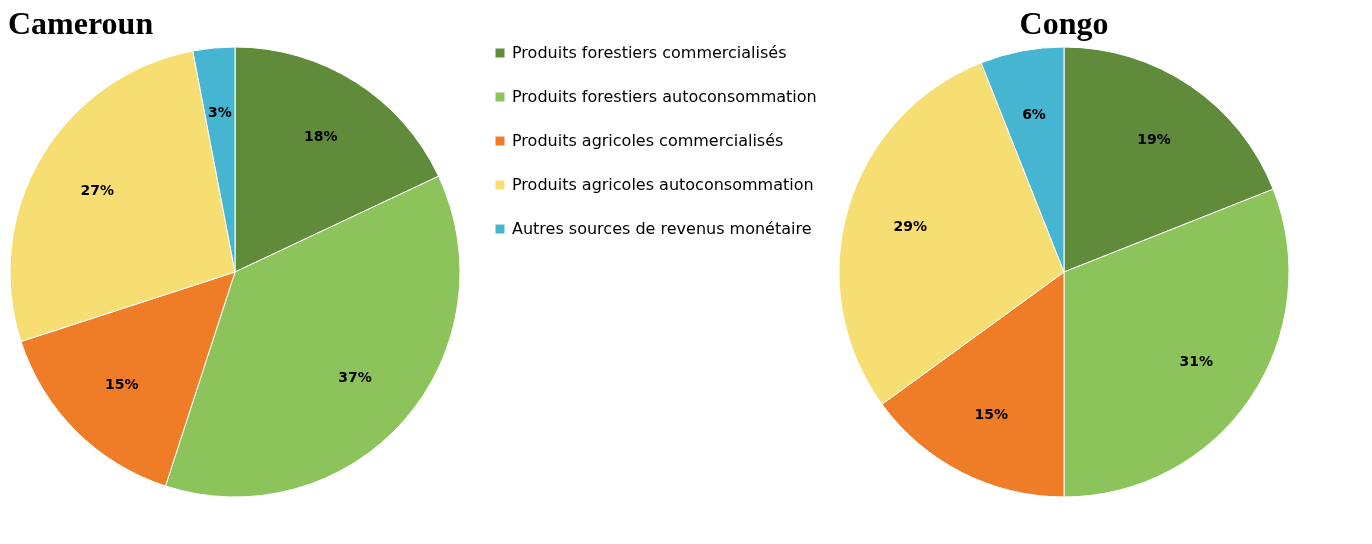 The height and width of the screenshot is (544, 1372). What do you see at coordinates (1034, 113) in the screenshot?
I see `data-label: 6%` at bounding box center [1034, 113].